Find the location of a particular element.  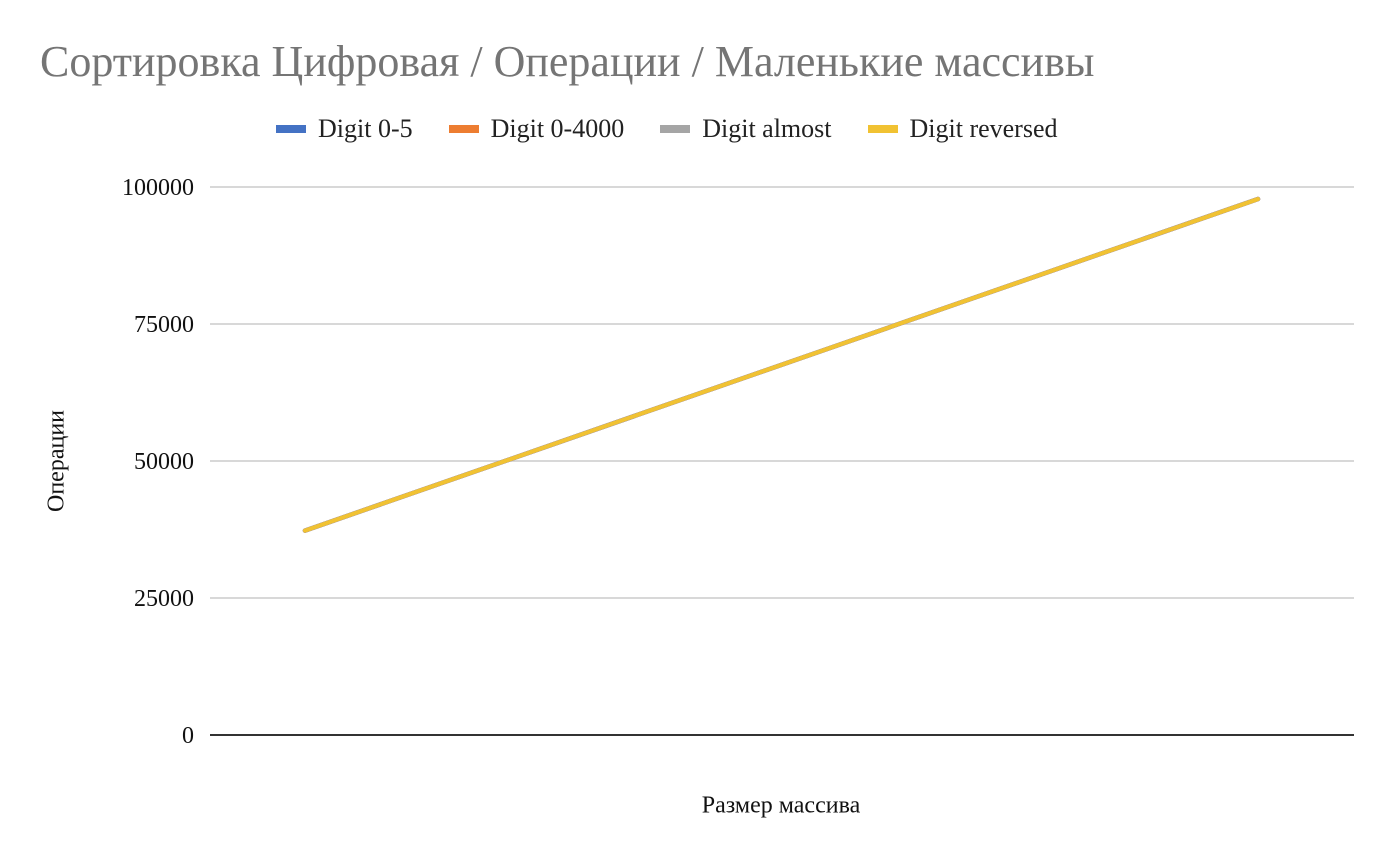

legend-item-digit-reversed: Digit reversed is located at coordinates (962, 129).